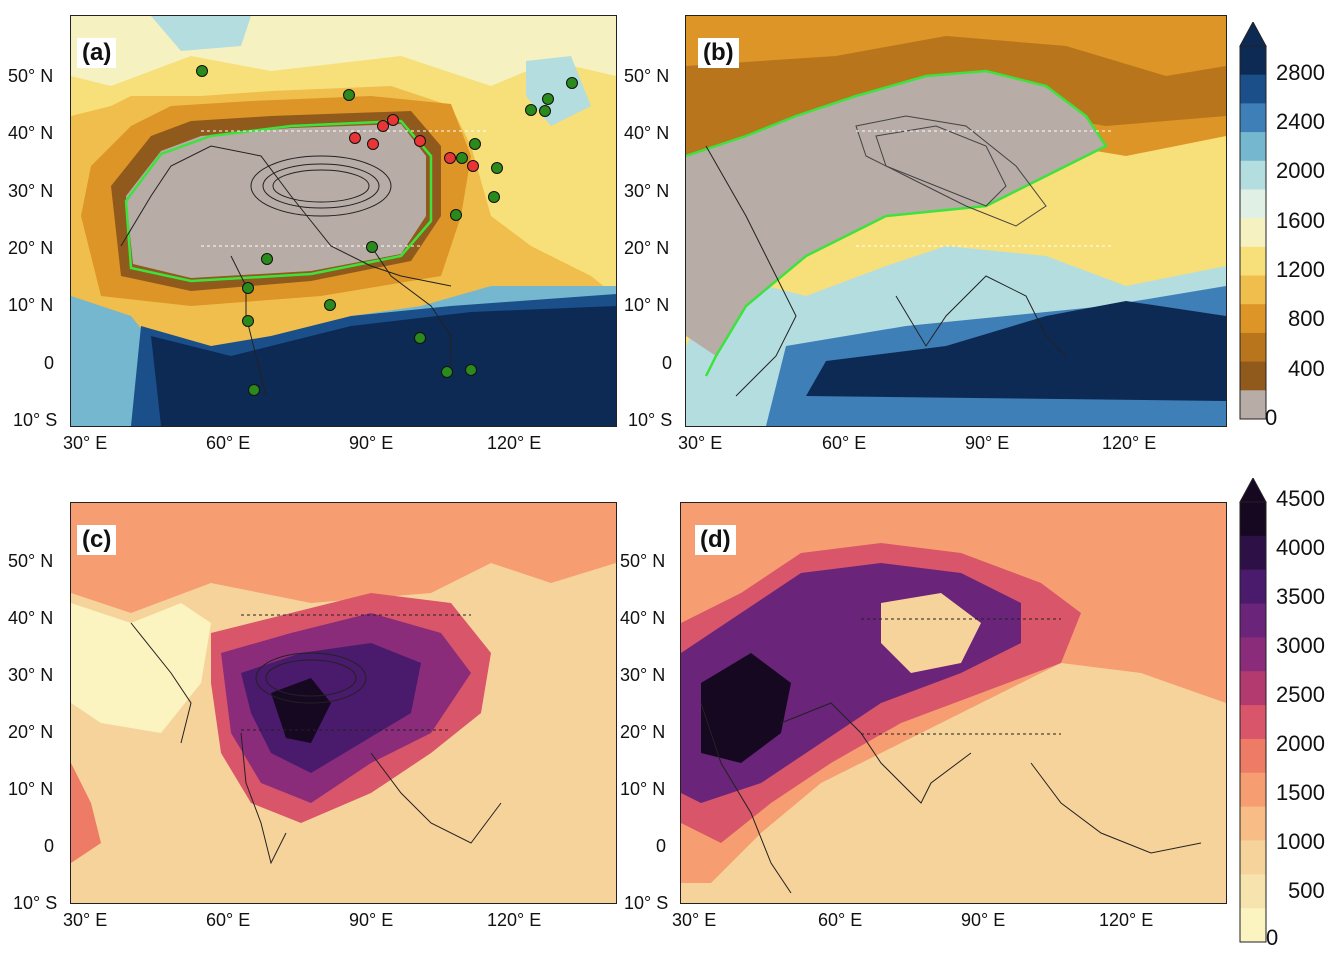 The height and width of the screenshot is (962, 1339). What do you see at coordinates (1300, 170) in the screenshot?
I see `colorbar-label: 2000` at bounding box center [1300, 170].